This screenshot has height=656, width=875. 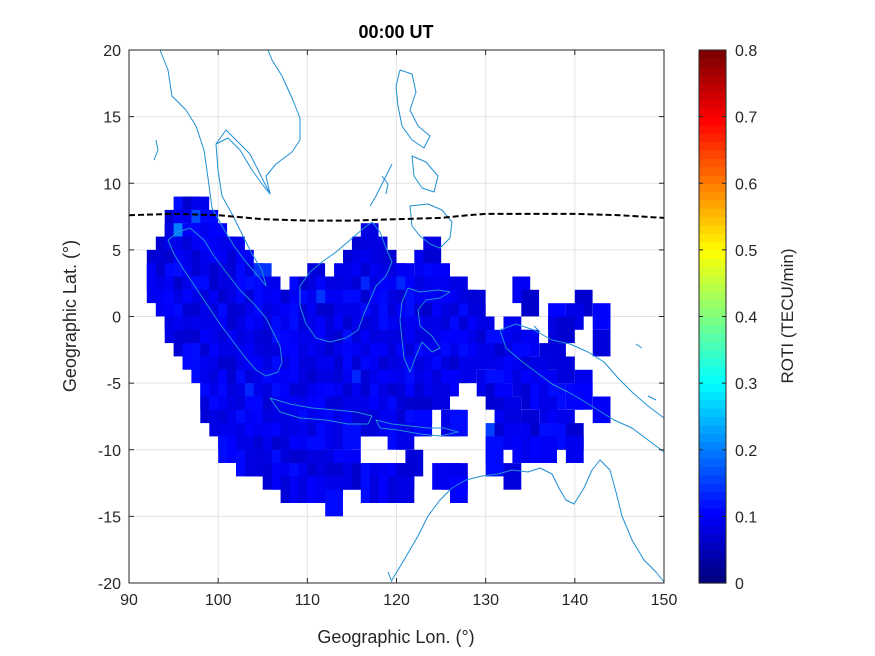 I want to click on x-tick-label: 90, so click(x=129, y=600).